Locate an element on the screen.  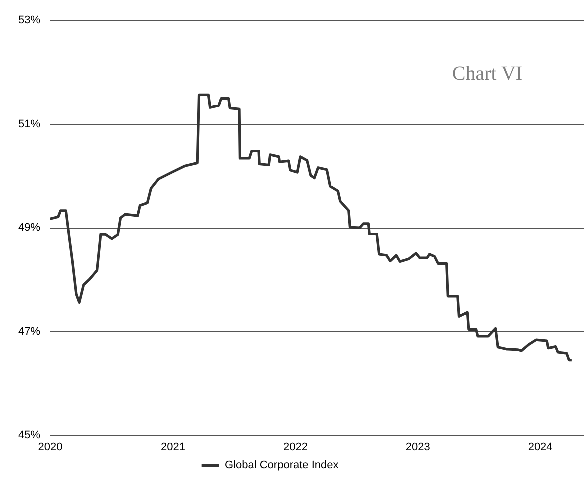
annotation: Chart VI is located at coordinates (487, 73).